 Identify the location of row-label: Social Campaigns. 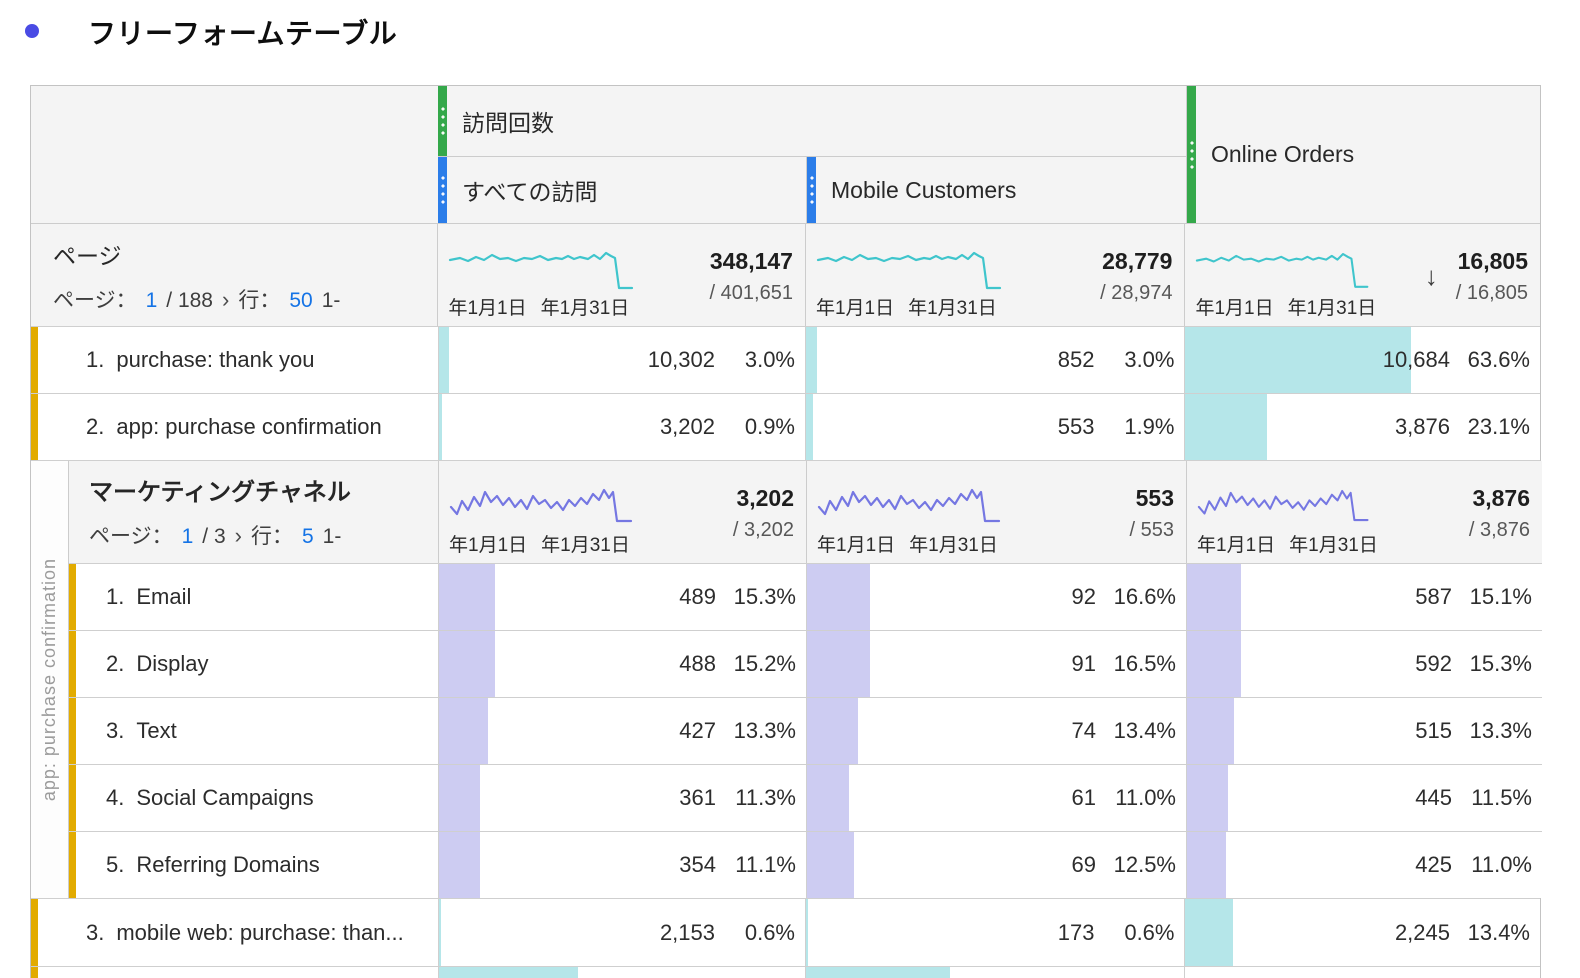
(225, 797).